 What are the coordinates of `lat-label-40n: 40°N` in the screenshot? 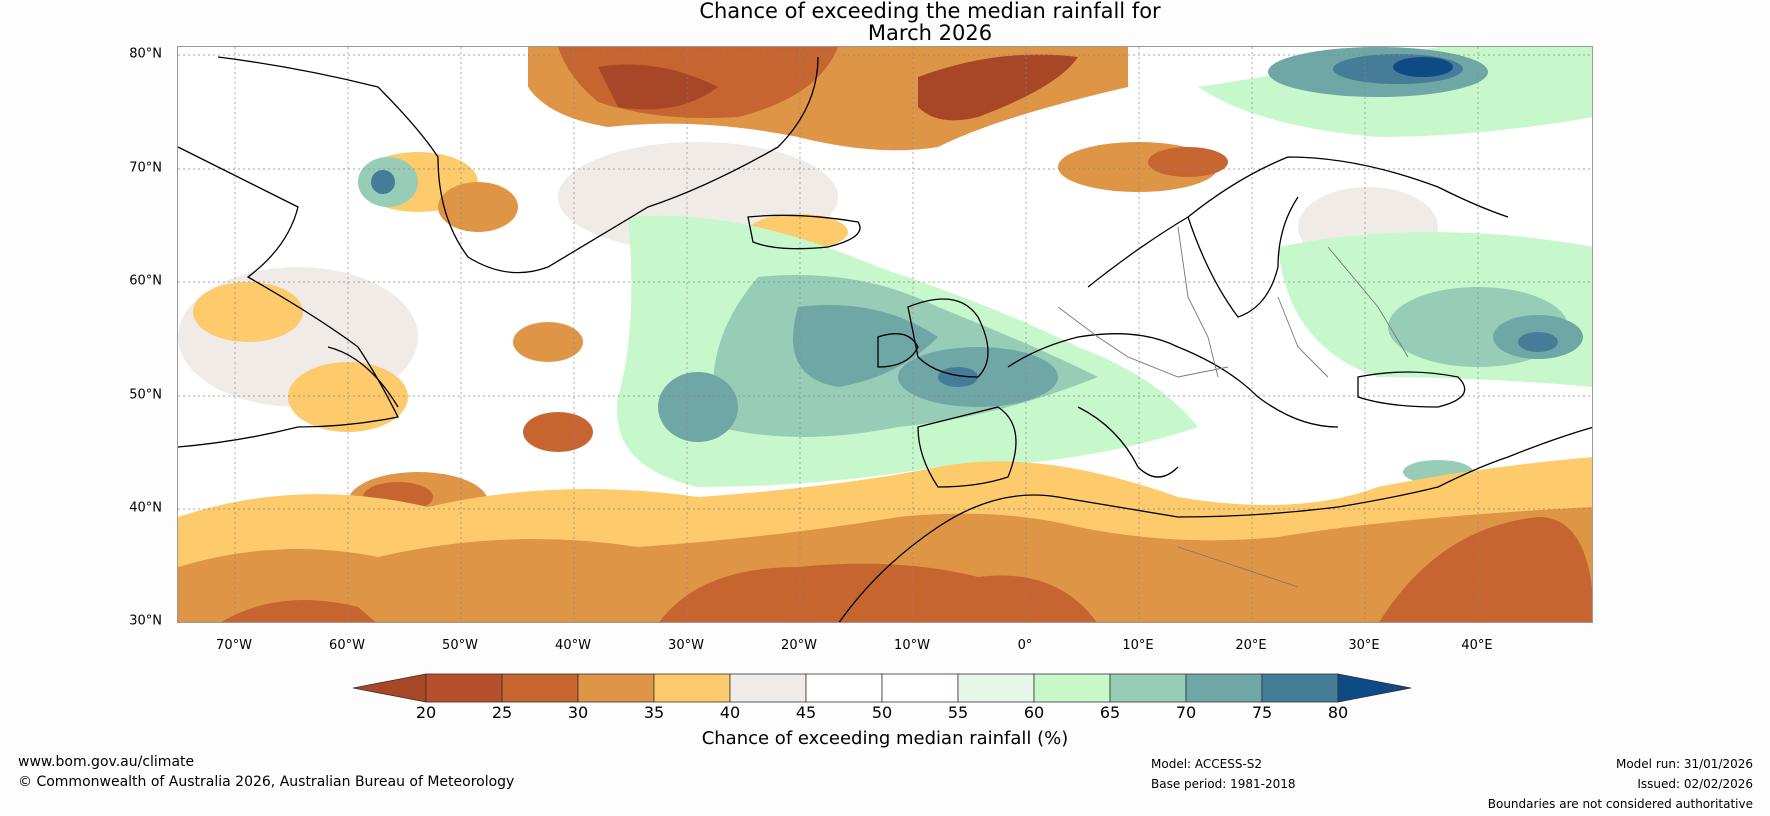 It's located at (145, 508).